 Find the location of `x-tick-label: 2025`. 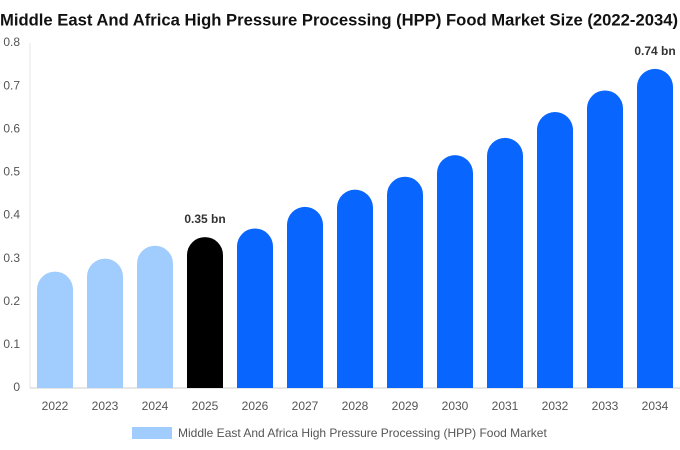

x-tick-label: 2025 is located at coordinates (205, 406).